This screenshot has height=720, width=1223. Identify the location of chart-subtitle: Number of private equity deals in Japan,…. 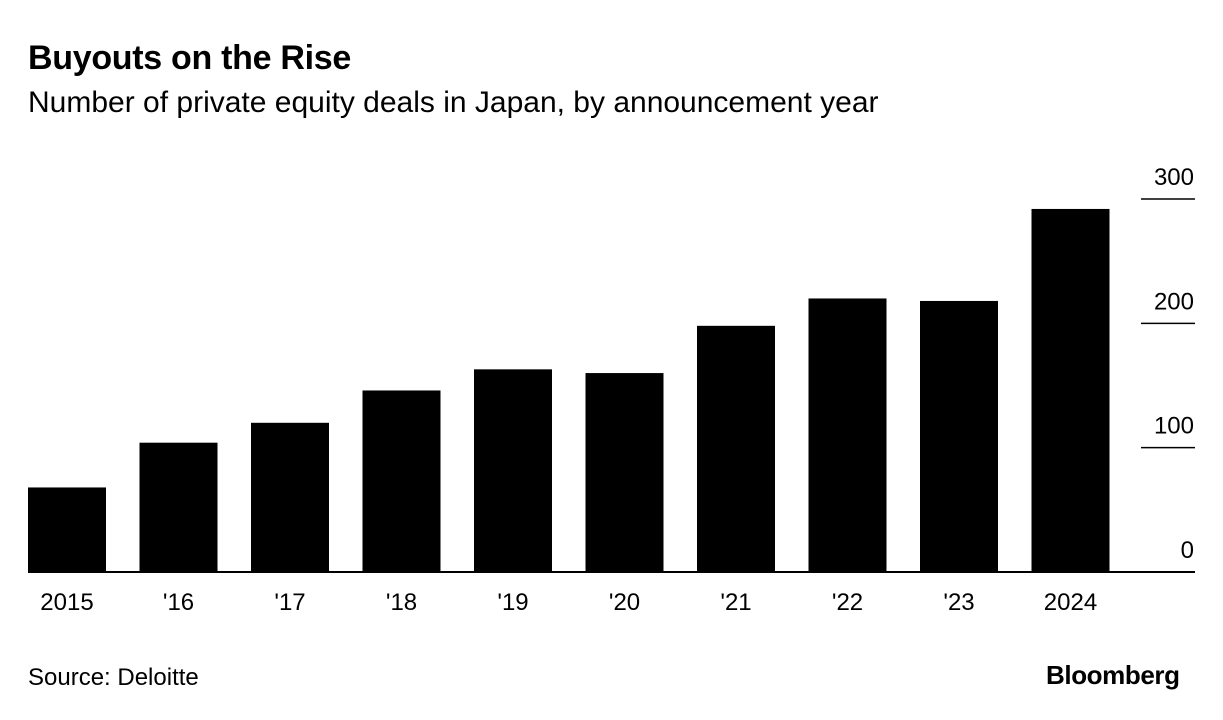
(453, 102).